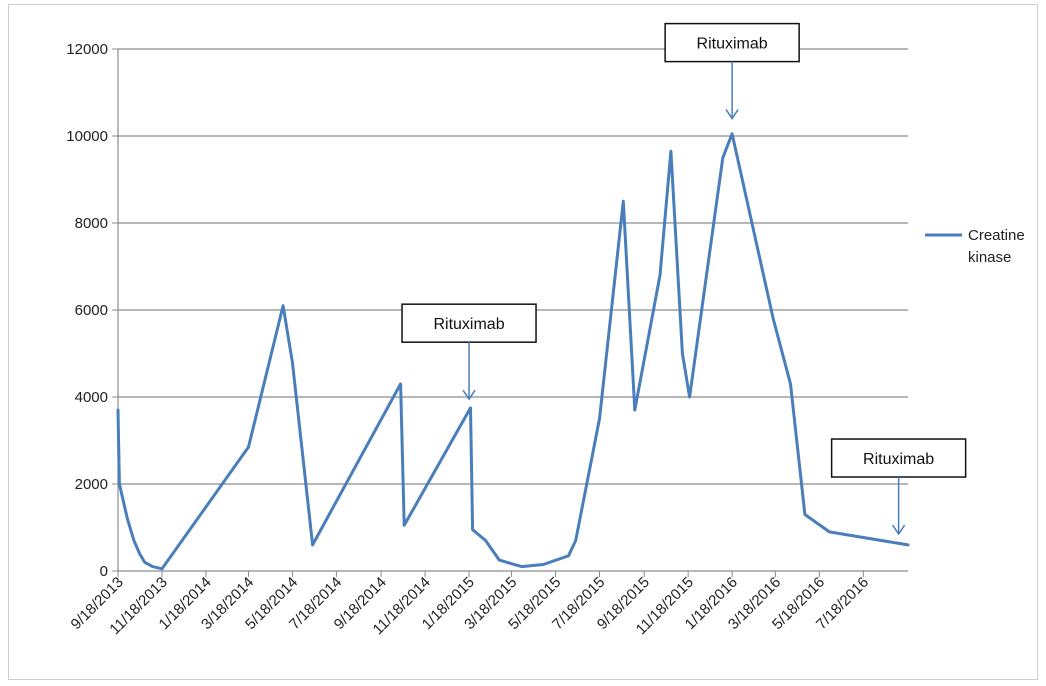  What do you see at coordinates (996, 246) in the screenshot?
I see `legend-label: Creatine kinase` at bounding box center [996, 246].